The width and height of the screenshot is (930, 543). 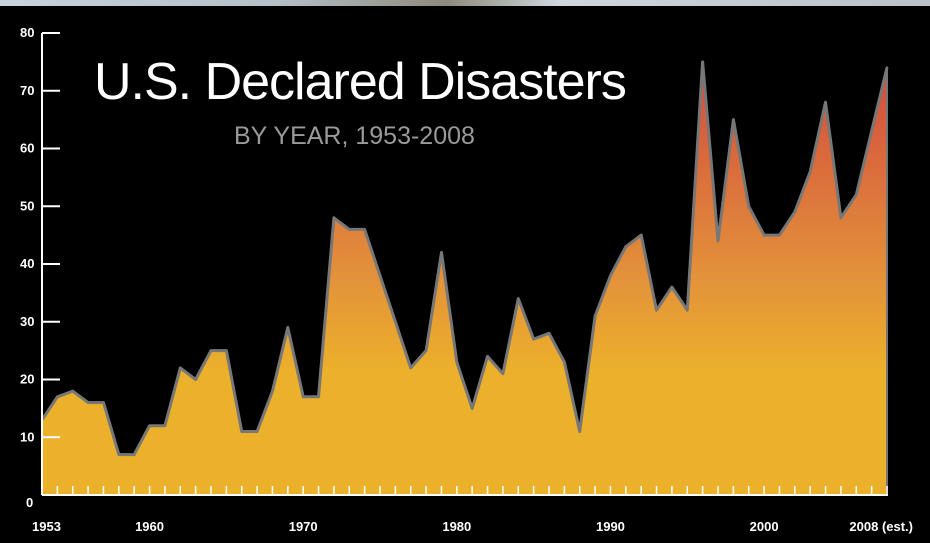 What do you see at coordinates (456, 526) in the screenshot?
I see `x-tick-label: 1980` at bounding box center [456, 526].